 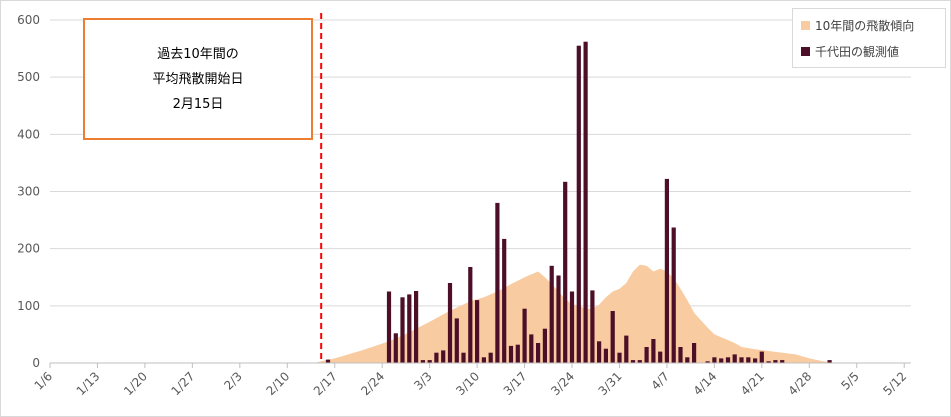 What do you see at coordinates (562, 383) in the screenshot?
I see `x-tick-label: 3/24` at bounding box center [562, 383].